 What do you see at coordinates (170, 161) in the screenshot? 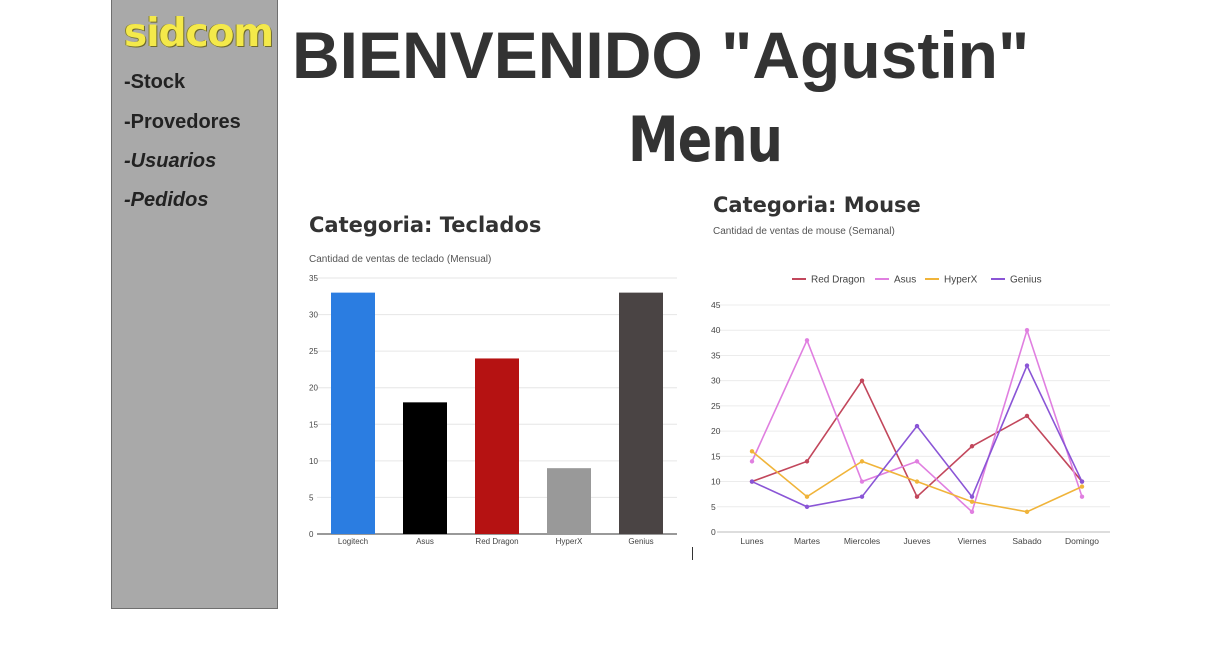
I see `nav-item-usuarios: -Usuarios` at bounding box center [170, 161].